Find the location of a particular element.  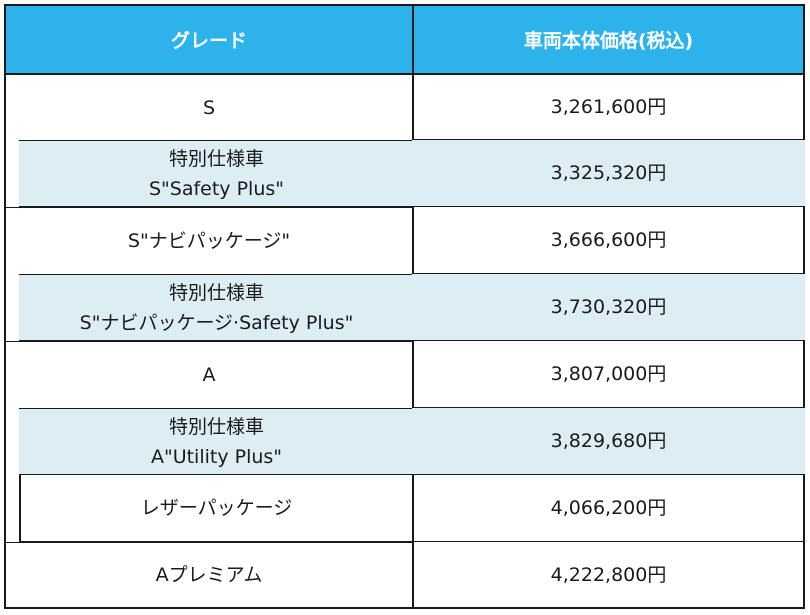

grade-name: A"Utility Plus" is located at coordinates (216, 456).